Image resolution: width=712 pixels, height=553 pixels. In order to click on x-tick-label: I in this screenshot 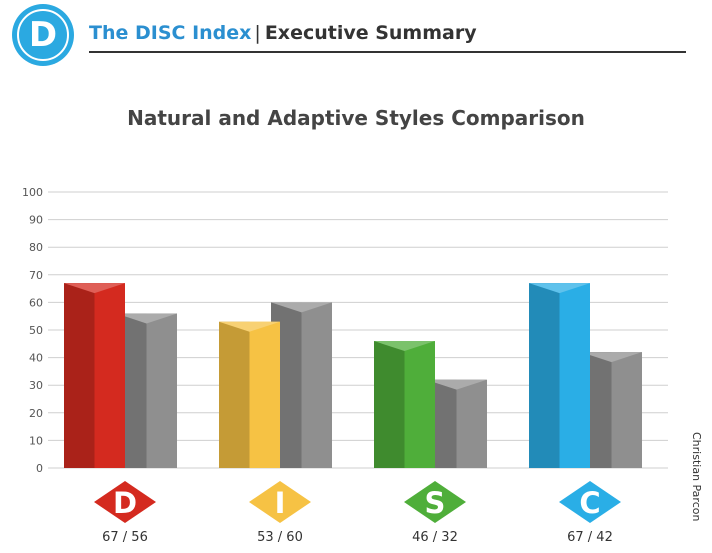, I will do `click(280, 503)`.